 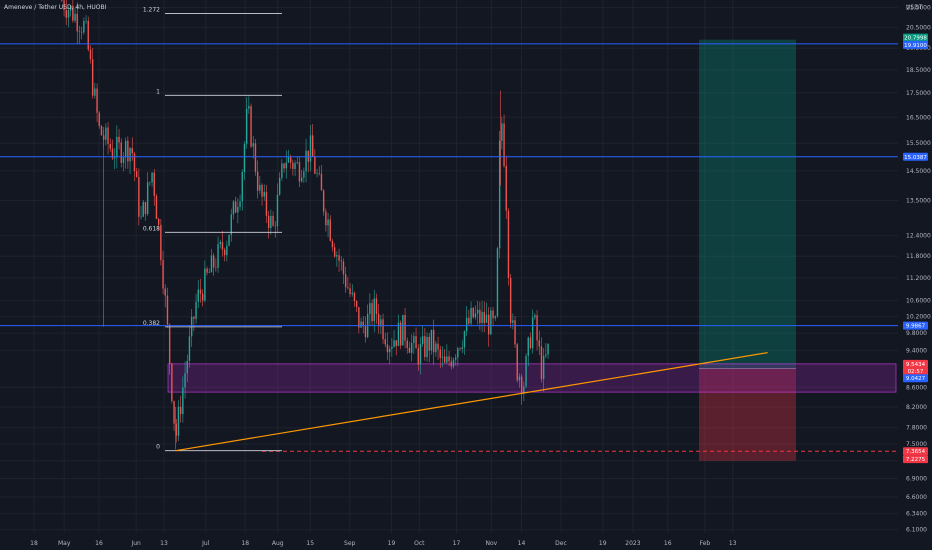 What do you see at coordinates (747, 414) in the screenshot?
I see `position-loss-zone` at bounding box center [747, 414].